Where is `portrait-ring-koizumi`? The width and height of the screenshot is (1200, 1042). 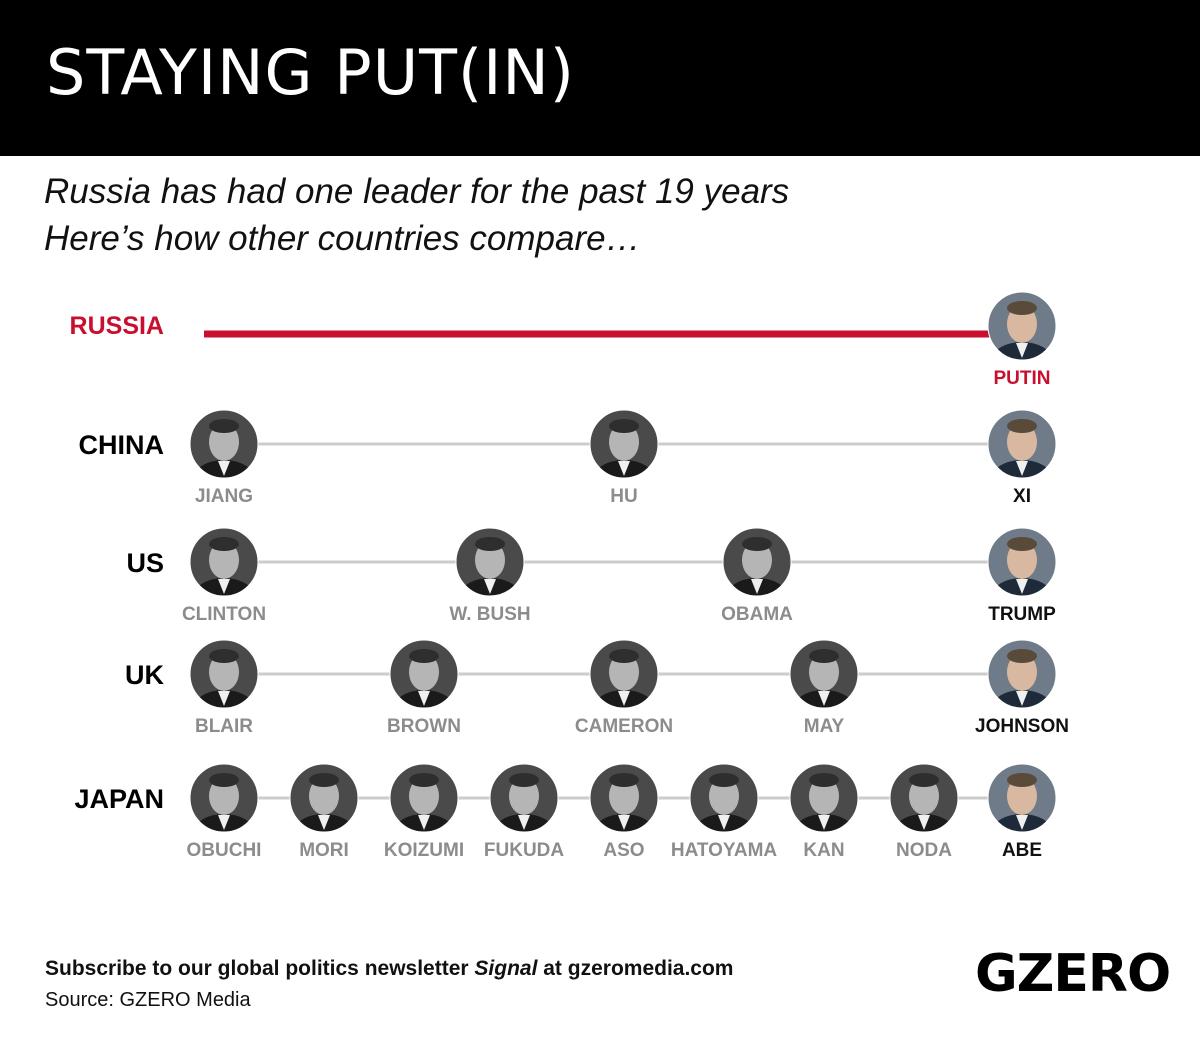
portrait-ring-koizumi is located at coordinates (424, 798).